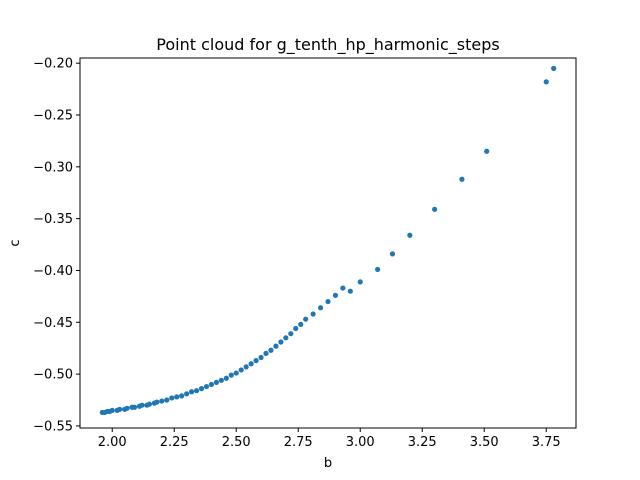  What do you see at coordinates (174, 442) in the screenshot?
I see `x-tick-label: 2.25` at bounding box center [174, 442].